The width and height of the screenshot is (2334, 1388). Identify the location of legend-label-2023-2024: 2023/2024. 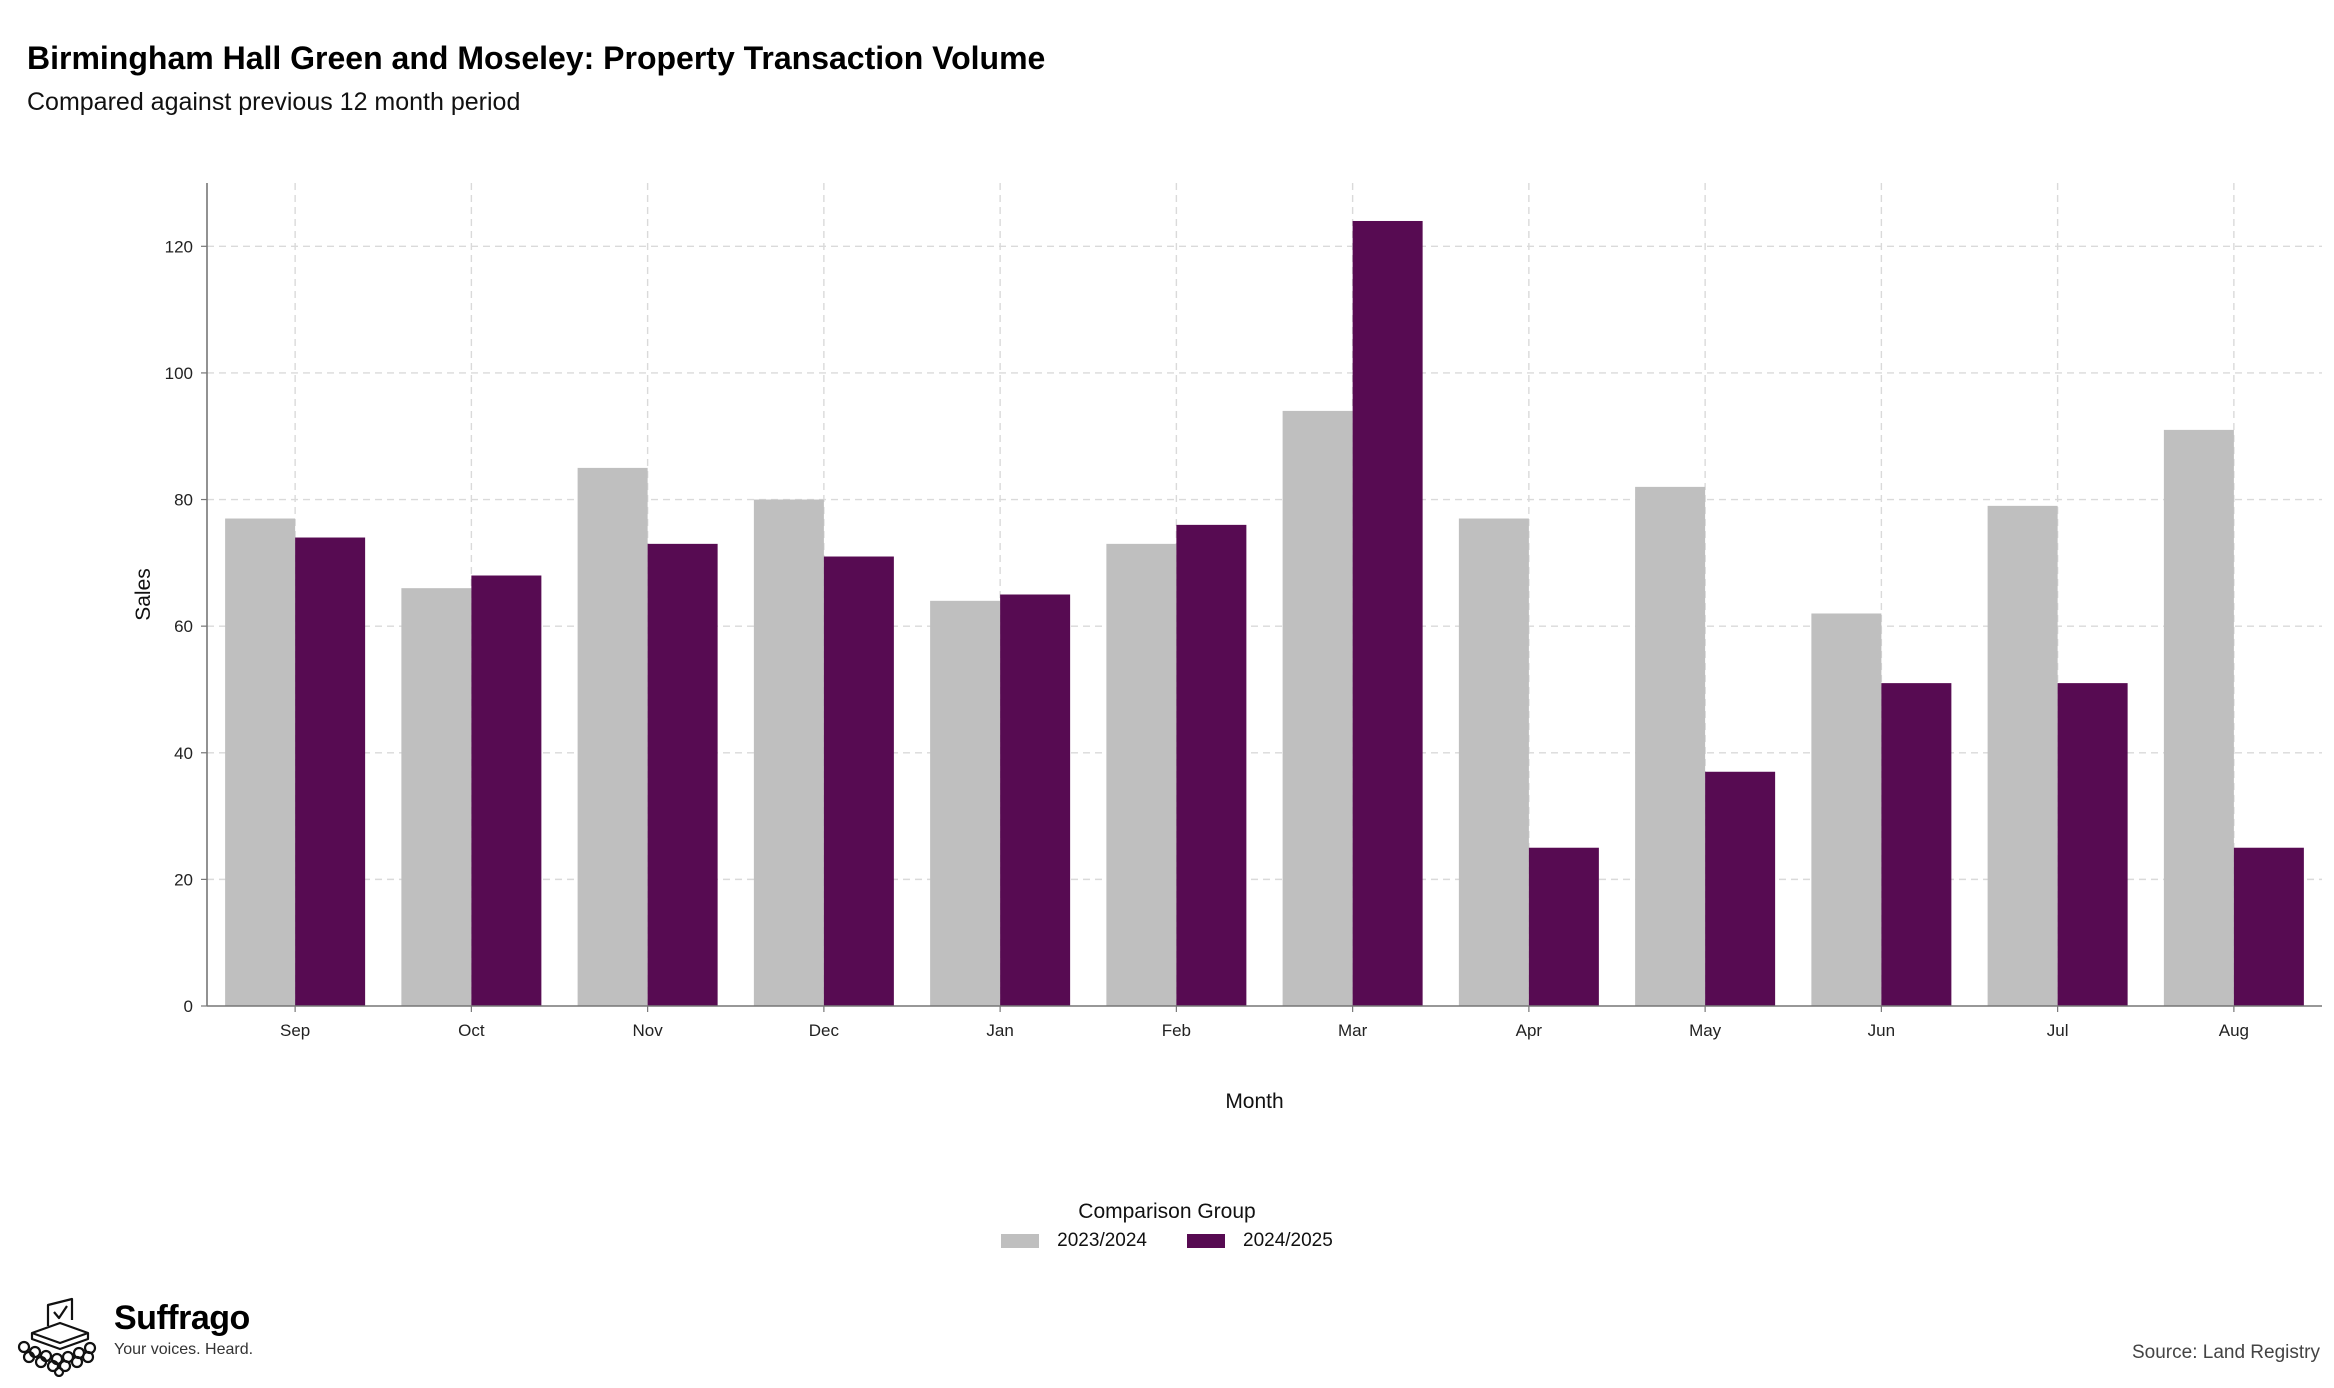
(1102, 1240).